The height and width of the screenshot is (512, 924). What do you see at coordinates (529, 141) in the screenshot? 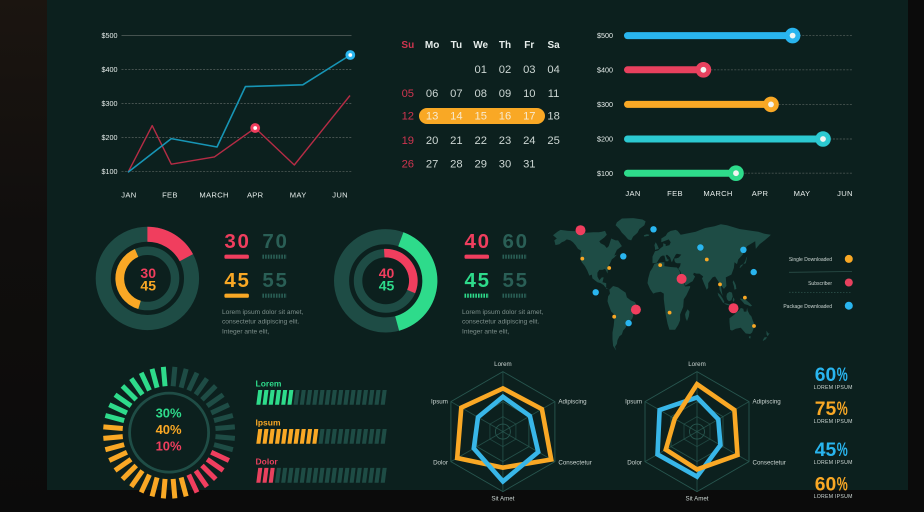
I see `svg-text: 24` at bounding box center [529, 141].